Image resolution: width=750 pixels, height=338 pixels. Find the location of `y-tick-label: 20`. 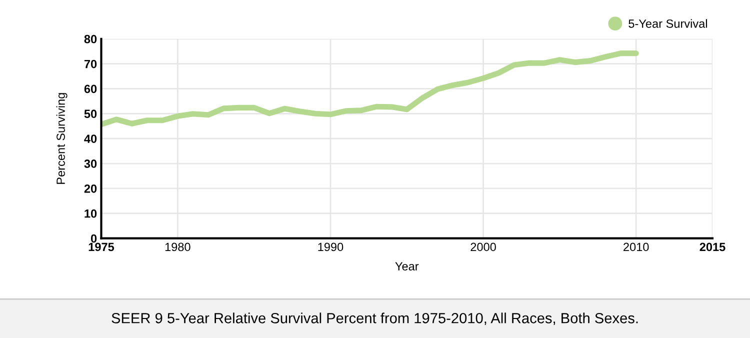

y-tick-label: 20 is located at coordinates (90, 188).